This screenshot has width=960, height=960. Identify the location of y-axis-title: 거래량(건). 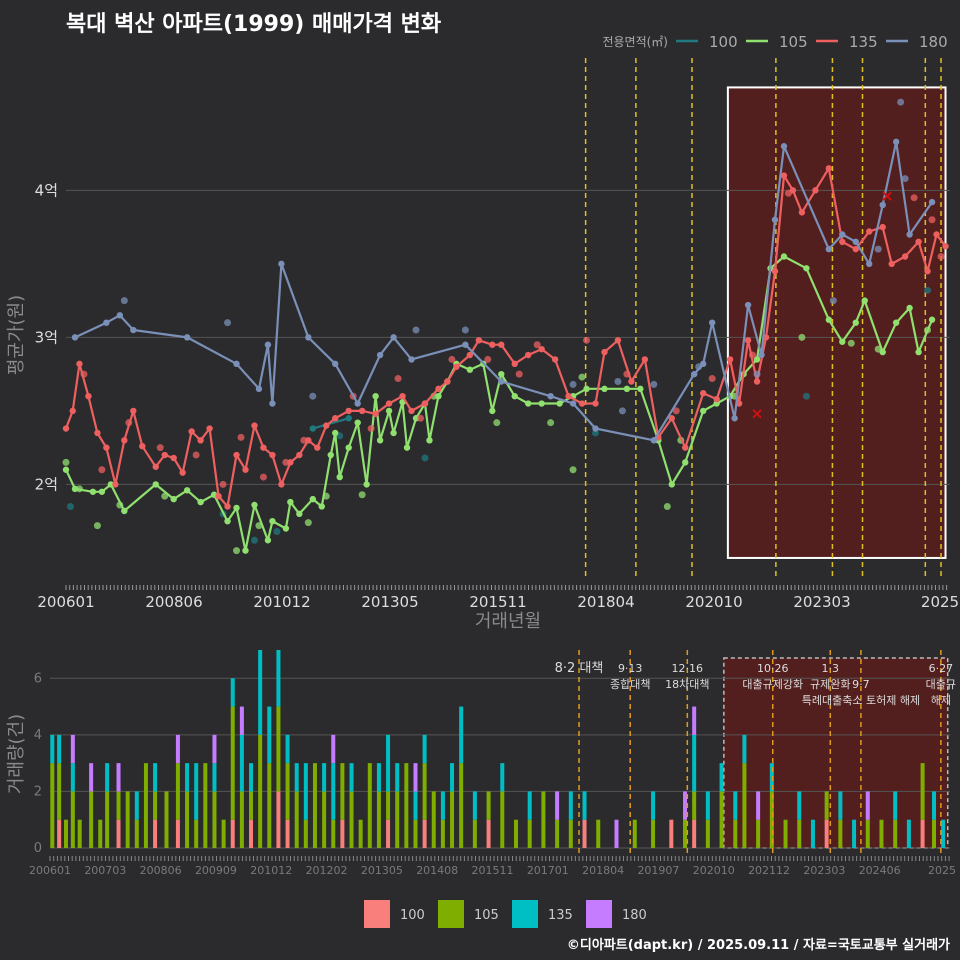
(16, 754).